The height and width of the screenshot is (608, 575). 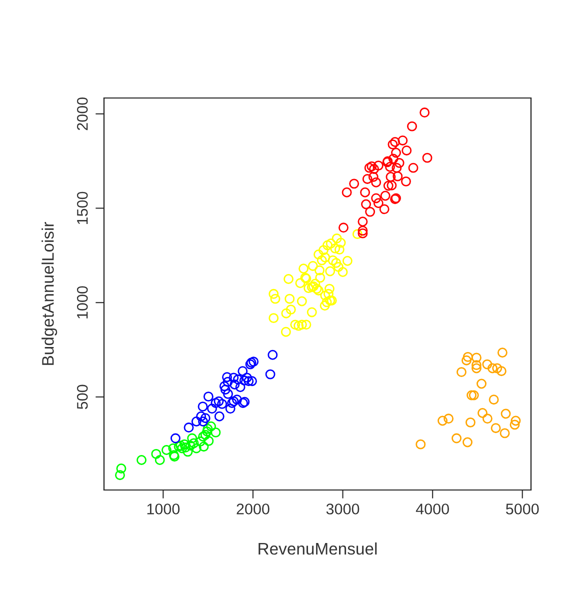 What do you see at coordinates (522, 509) in the screenshot?
I see `x-tick-label: 5000` at bounding box center [522, 509].